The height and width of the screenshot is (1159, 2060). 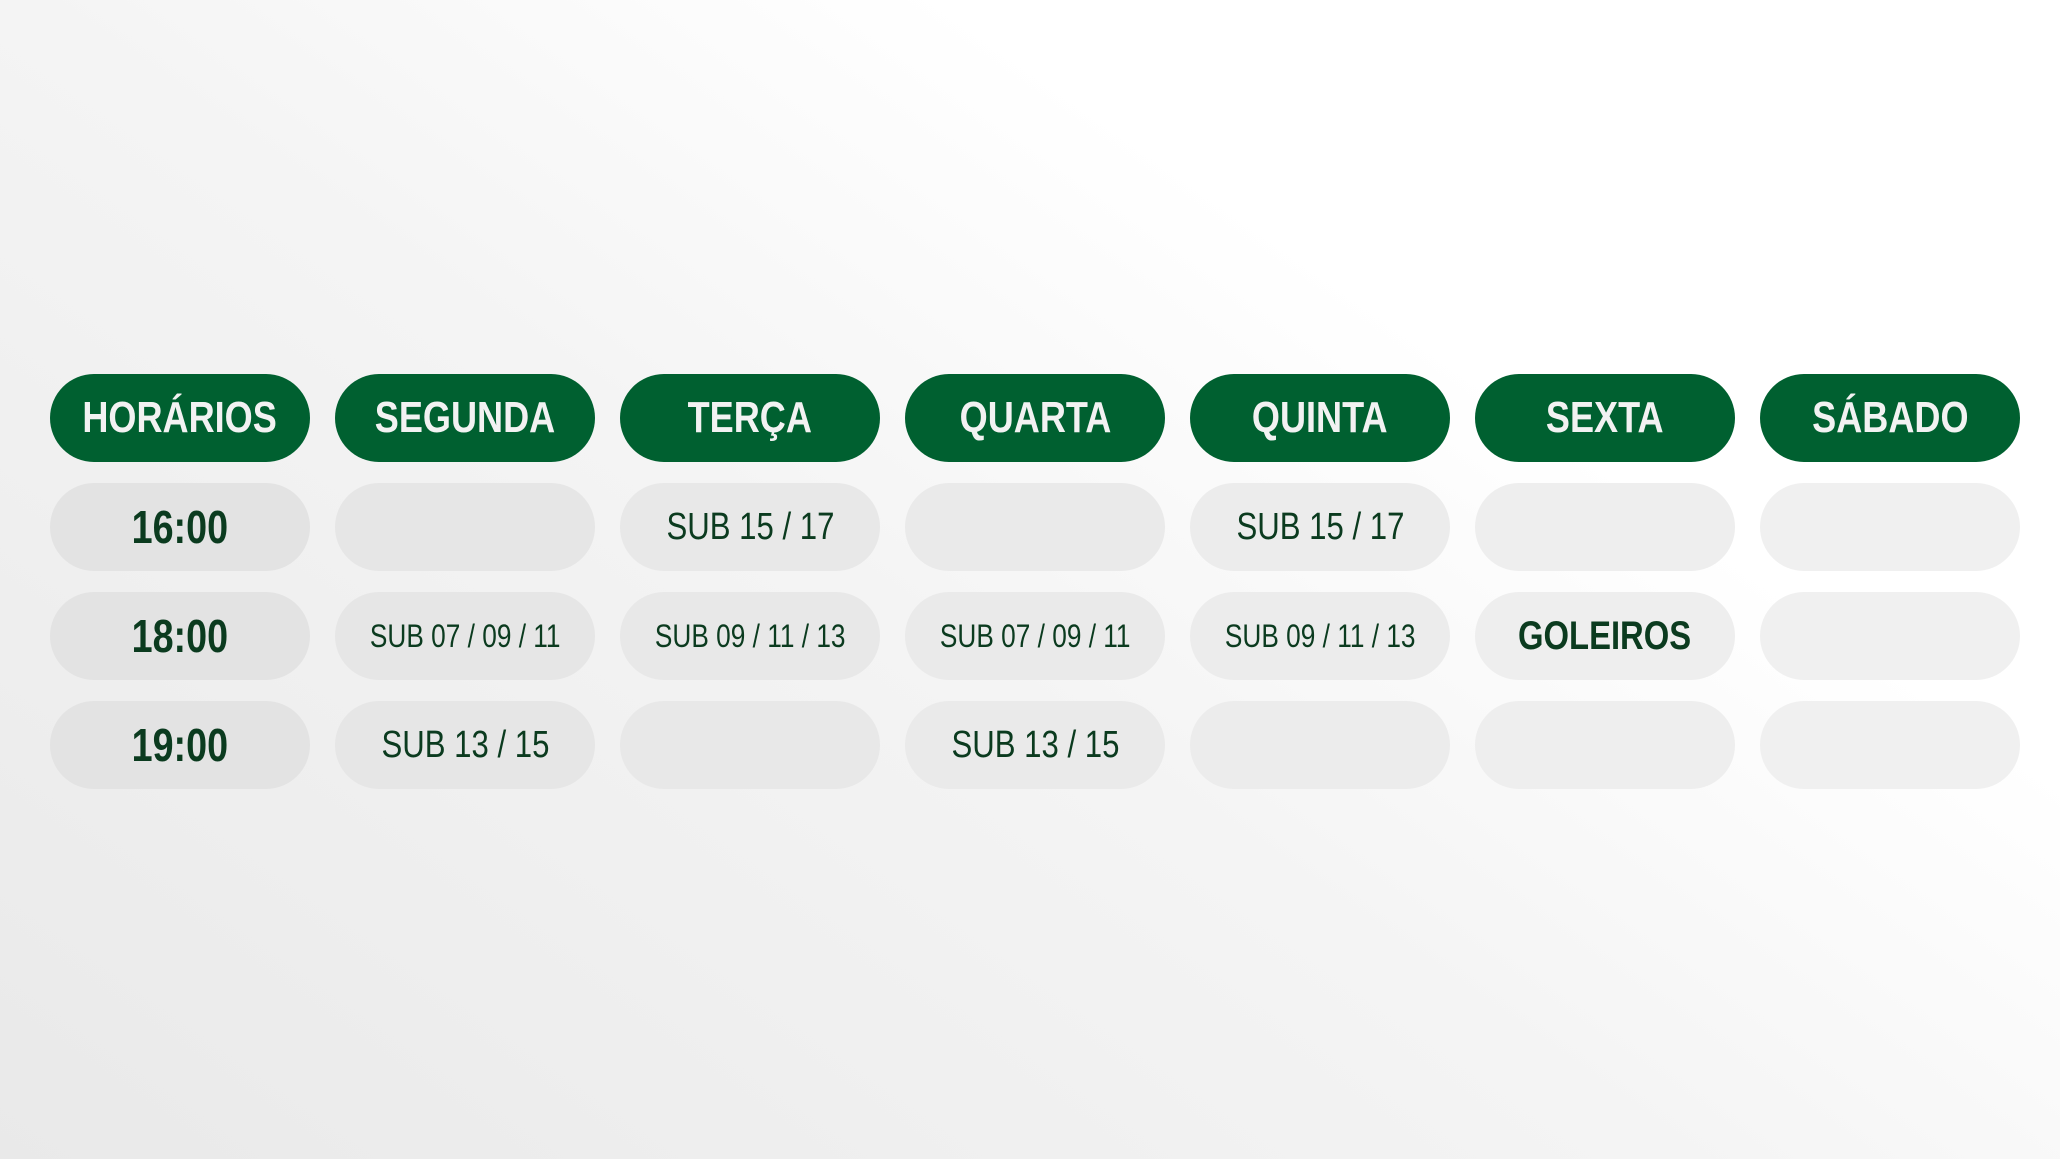 I want to click on header-label: SEGUNDA, so click(x=465, y=417).